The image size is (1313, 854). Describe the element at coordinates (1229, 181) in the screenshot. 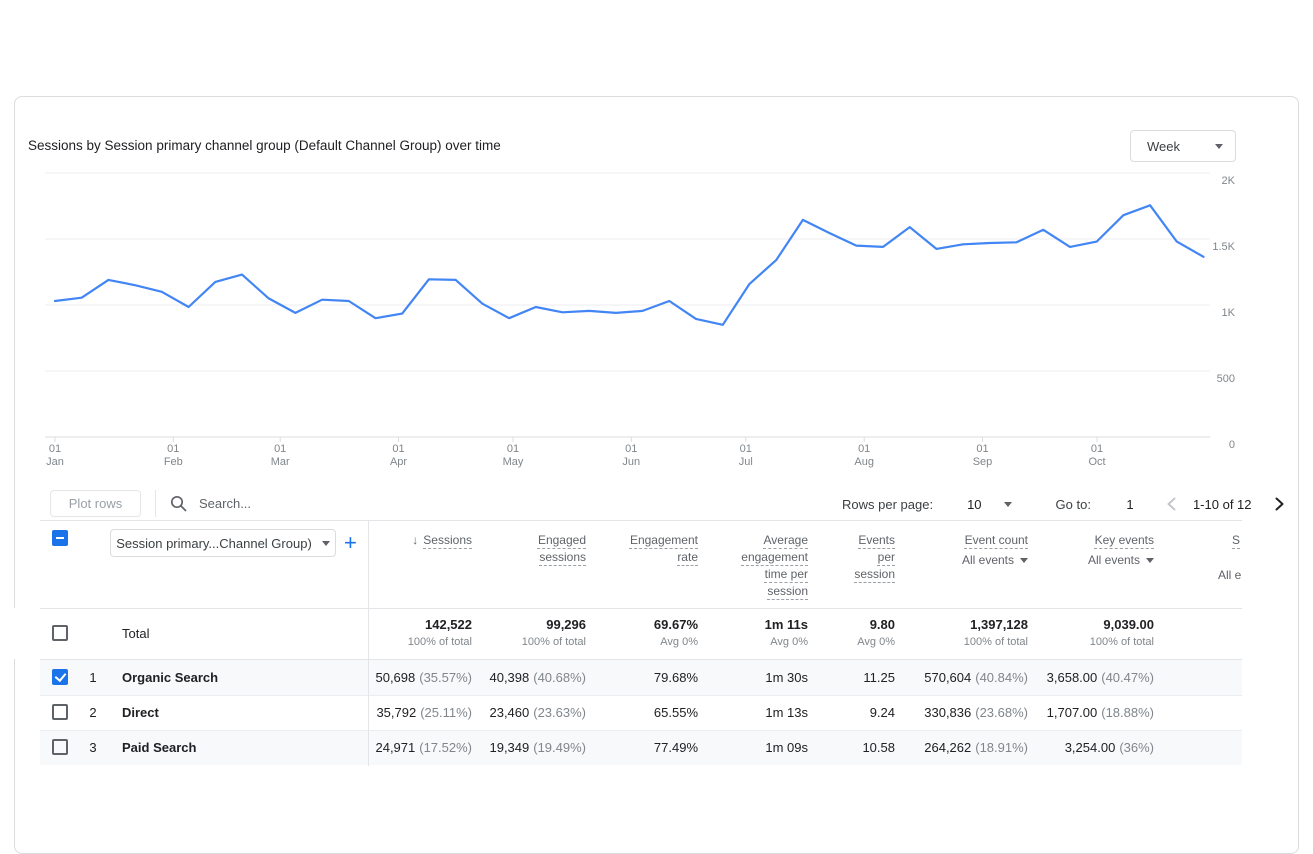

I see `svg-text: 2K` at that location.